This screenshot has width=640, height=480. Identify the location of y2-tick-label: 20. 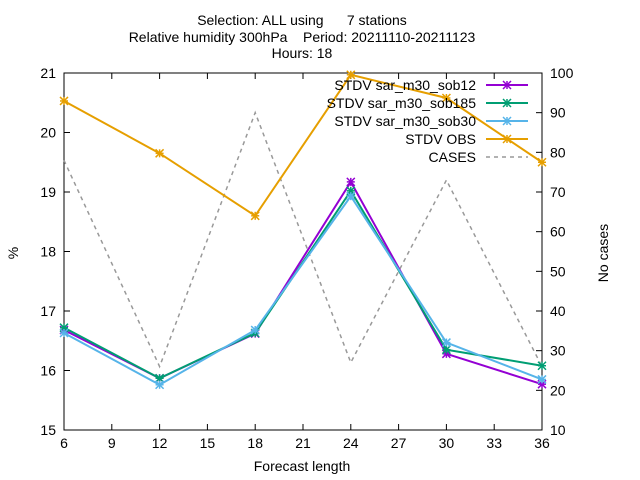
(558, 390).